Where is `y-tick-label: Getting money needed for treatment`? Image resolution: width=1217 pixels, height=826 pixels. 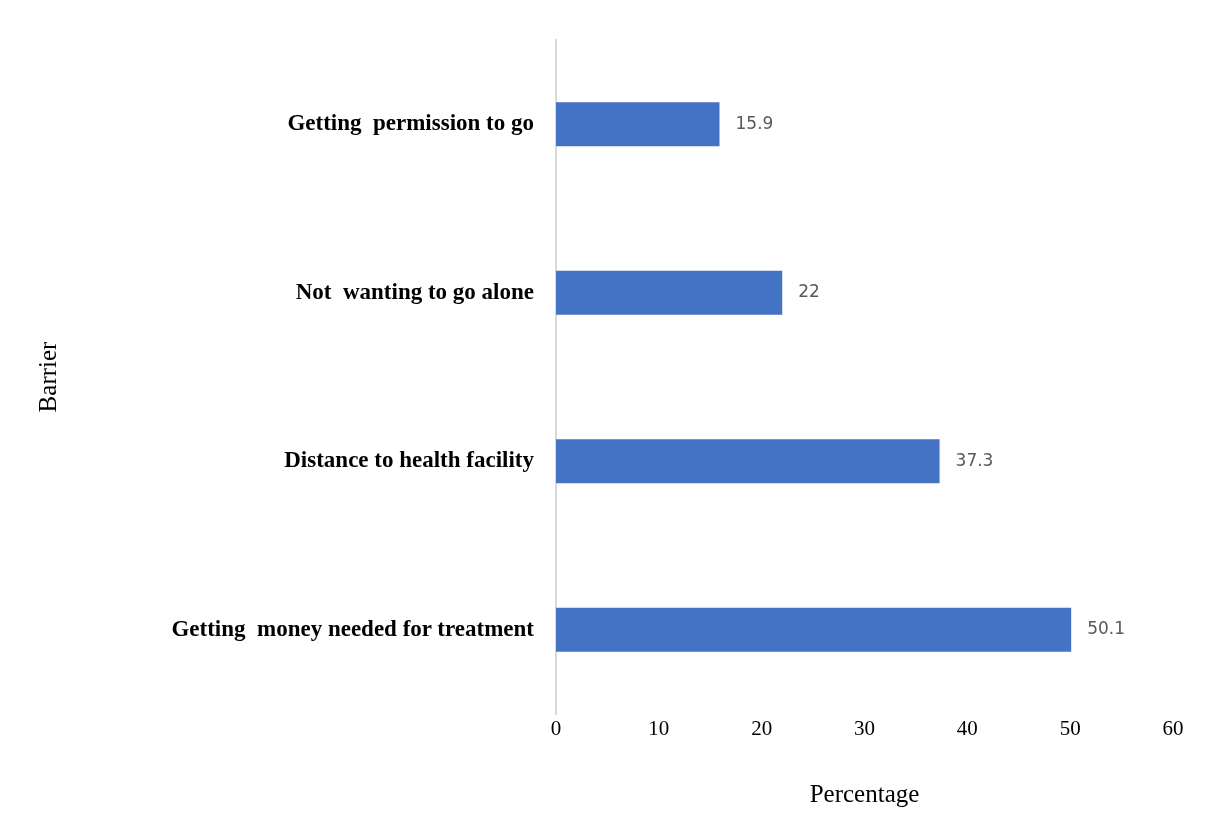
y-tick-label: Getting money needed for treatment is located at coordinates (353, 628).